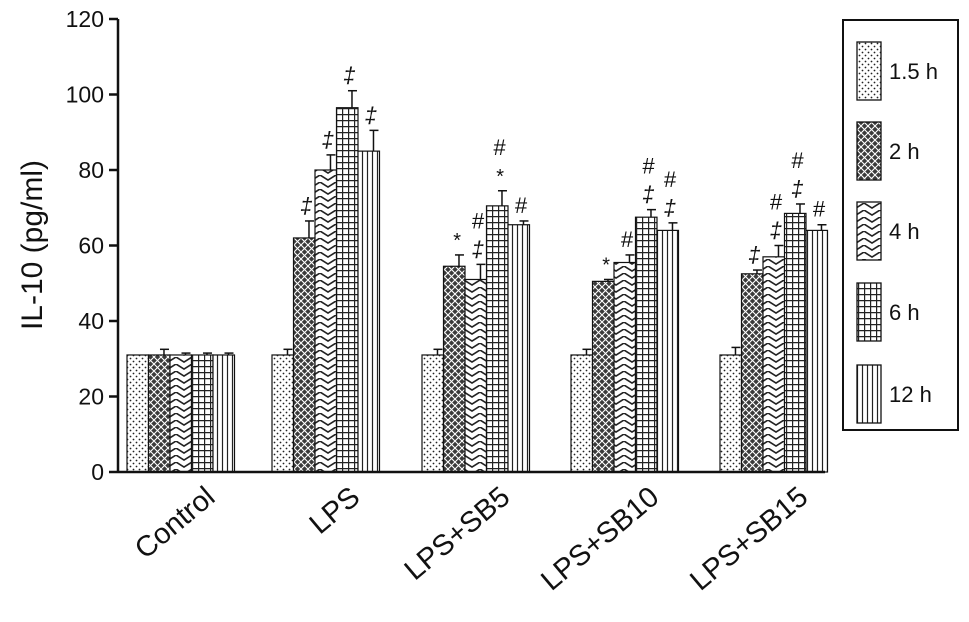  Describe the element at coordinates (91, 321) in the screenshot. I see `y-tick-label: 40` at that location.